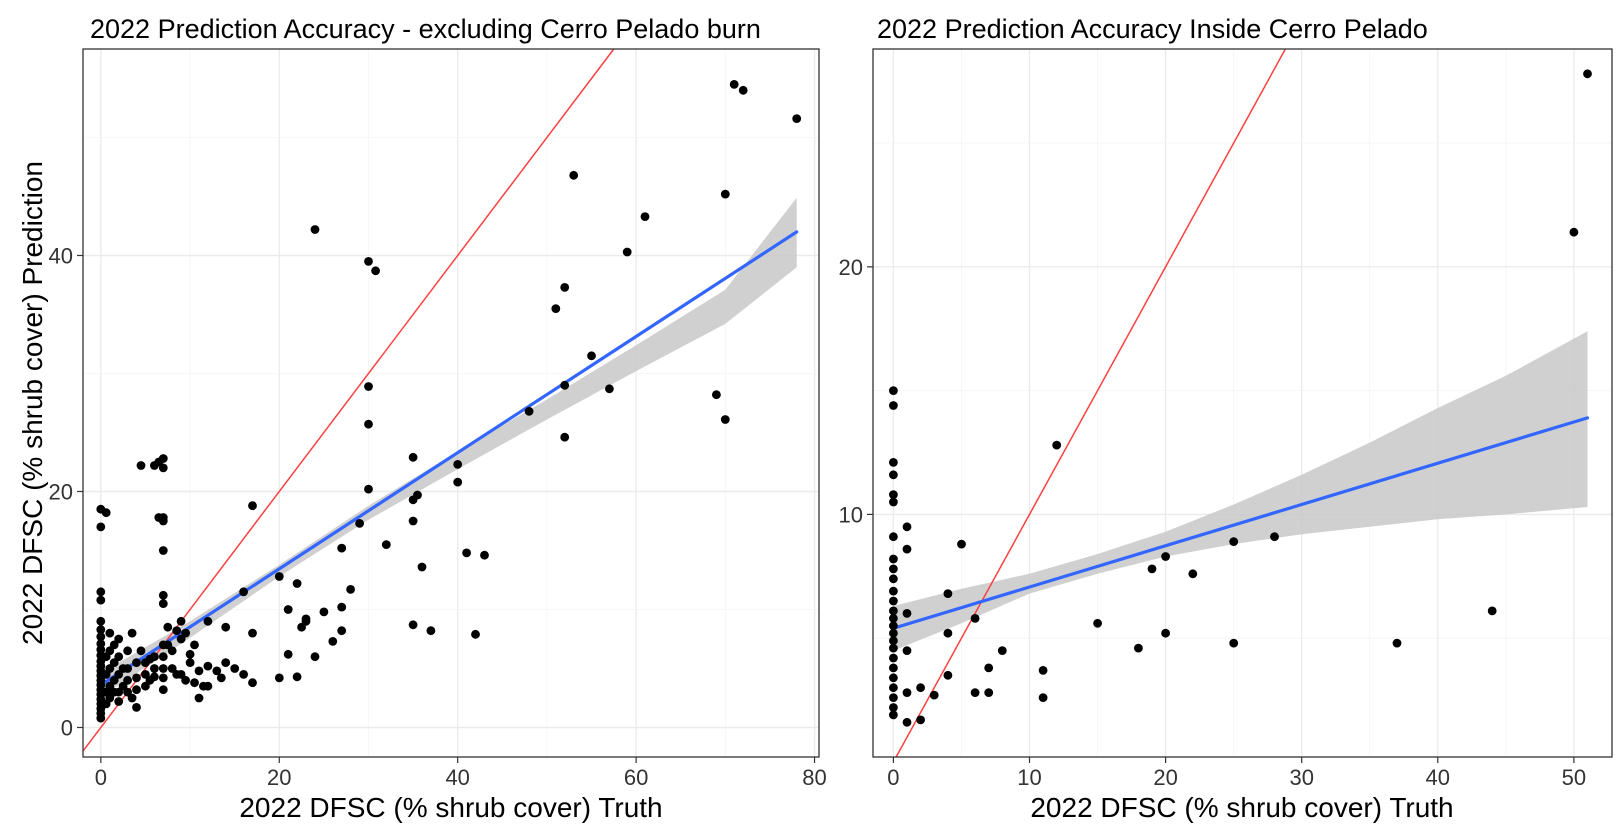  What do you see at coordinates (851, 267) in the screenshot?
I see `y-tick-label: 20` at bounding box center [851, 267].